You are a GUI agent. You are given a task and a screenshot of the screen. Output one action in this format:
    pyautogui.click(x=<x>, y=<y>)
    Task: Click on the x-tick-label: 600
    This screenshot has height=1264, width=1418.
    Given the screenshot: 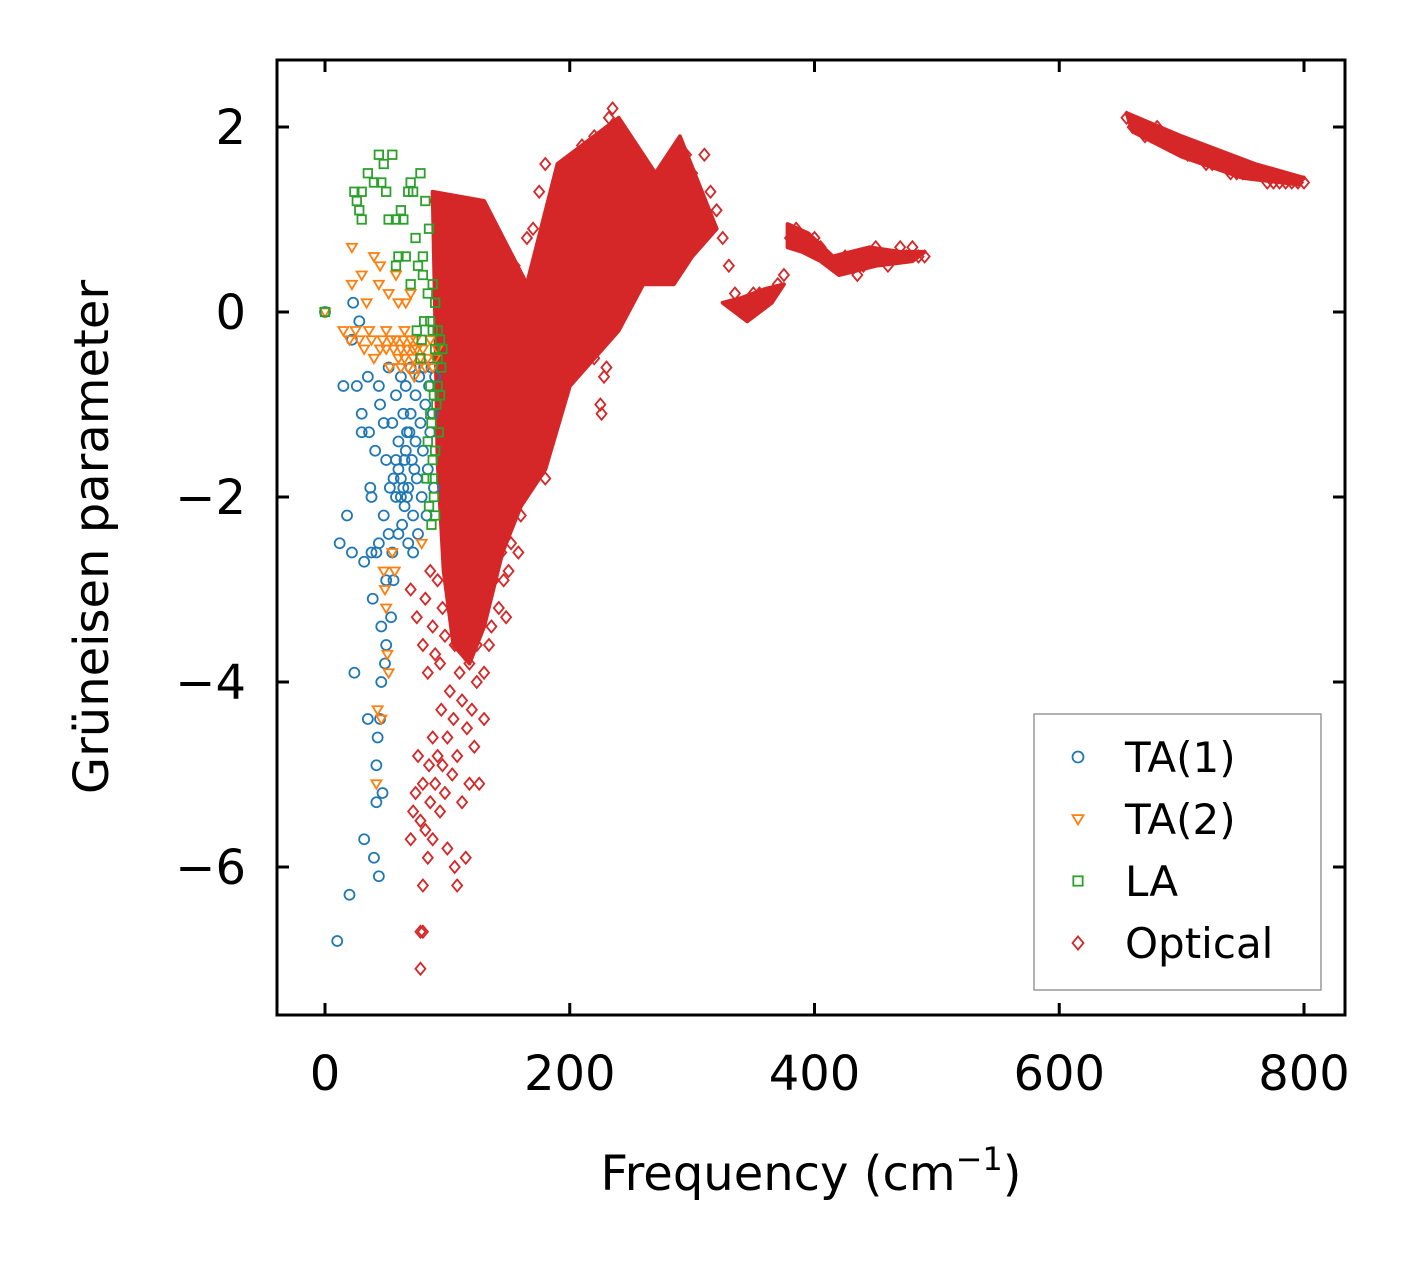 What is the action you would take?
    pyautogui.click(x=1059, y=1074)
    